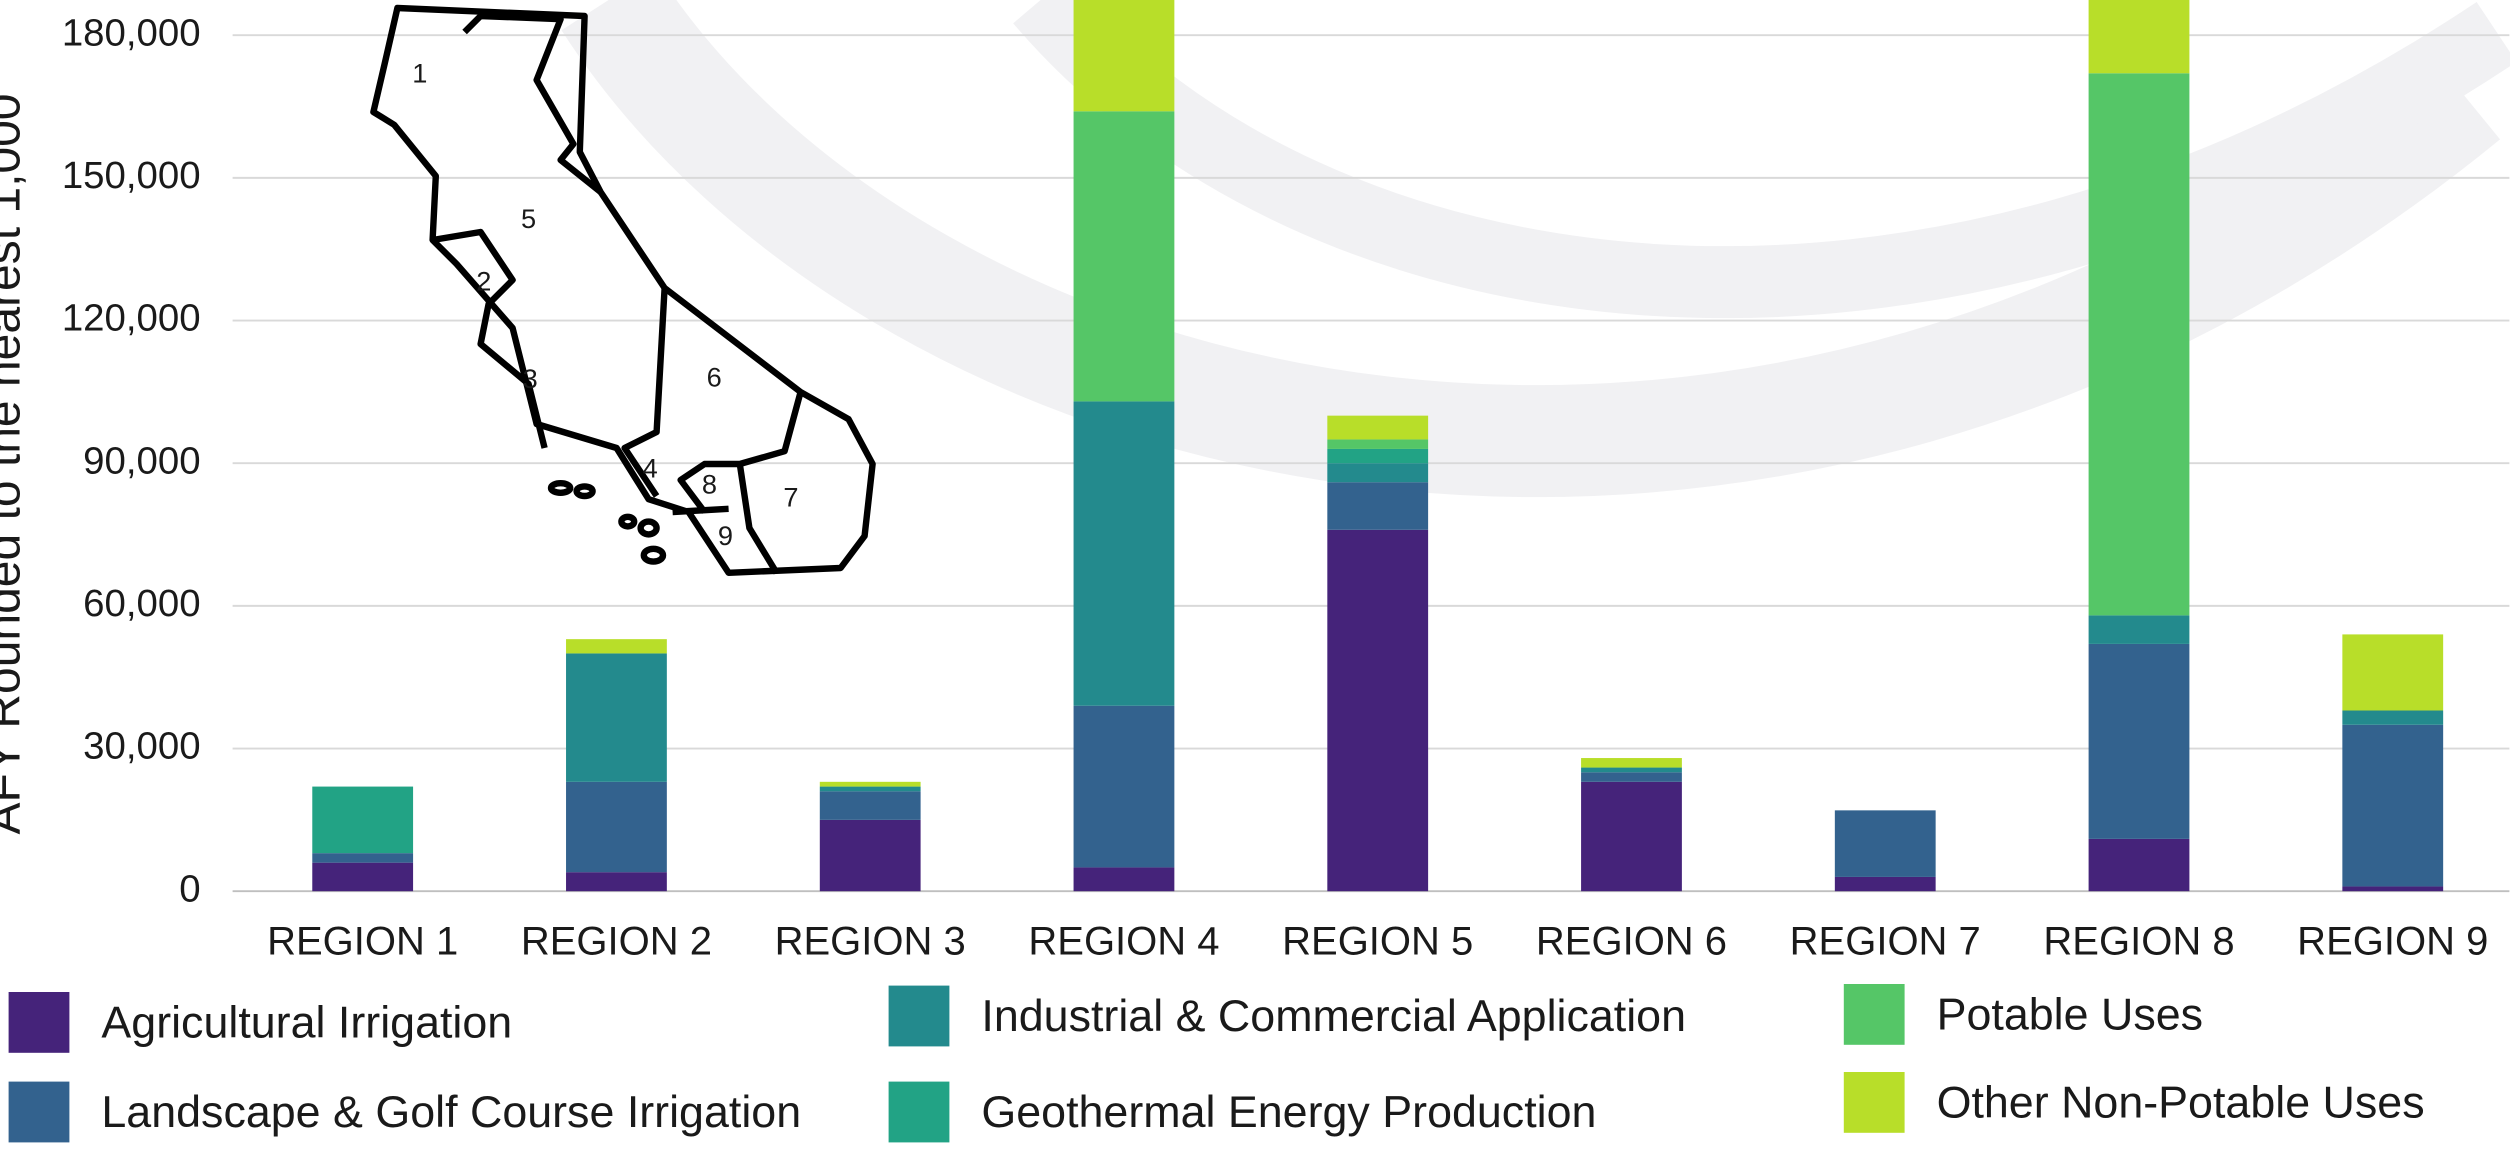 The height and width of the screenshot is (1152, 2510). I want to click on map-region-label: 9, so click(725, 535).